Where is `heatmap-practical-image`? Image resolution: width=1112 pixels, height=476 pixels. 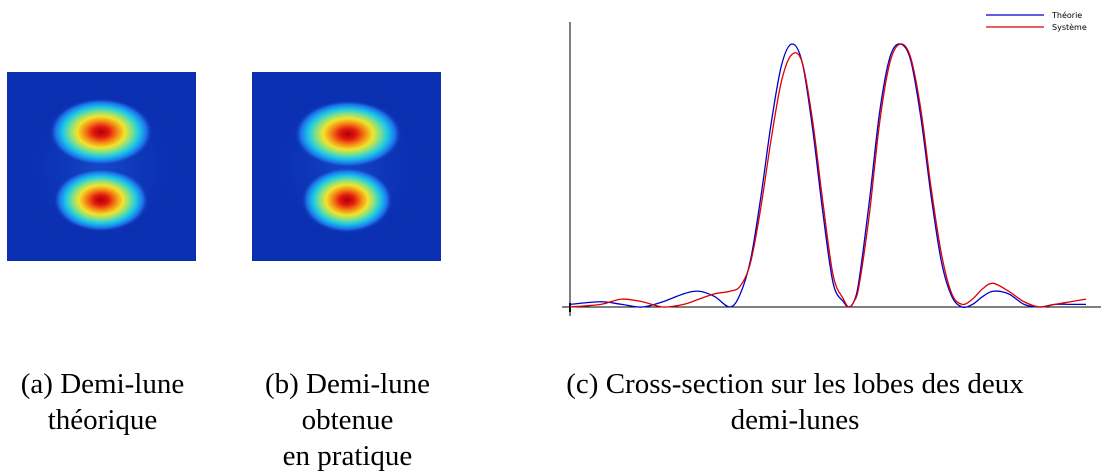
heatmap-practical-image is located at coordinates (346, 166).